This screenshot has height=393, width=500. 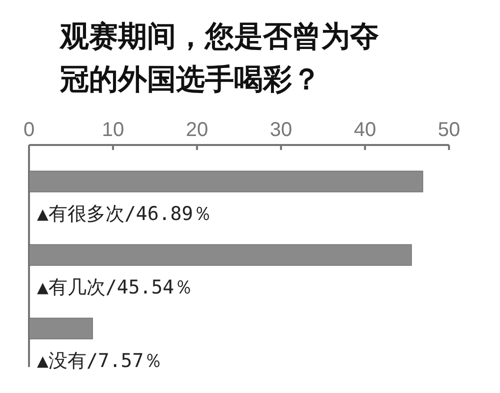 What do you see at coordinates (124, 214) in the screenshot?
I see `y-tick-label: ▲有很多次/46.89％` at bounding box center [124, 214].